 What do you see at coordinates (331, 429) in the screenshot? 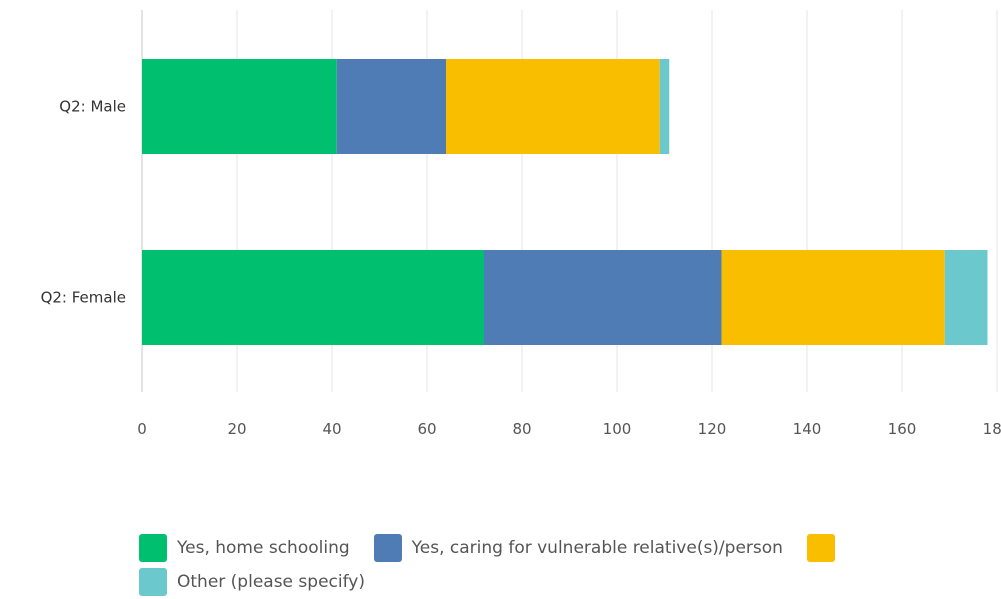
I see `x-tick-label-40: 40` at bounding box center [331, 429].